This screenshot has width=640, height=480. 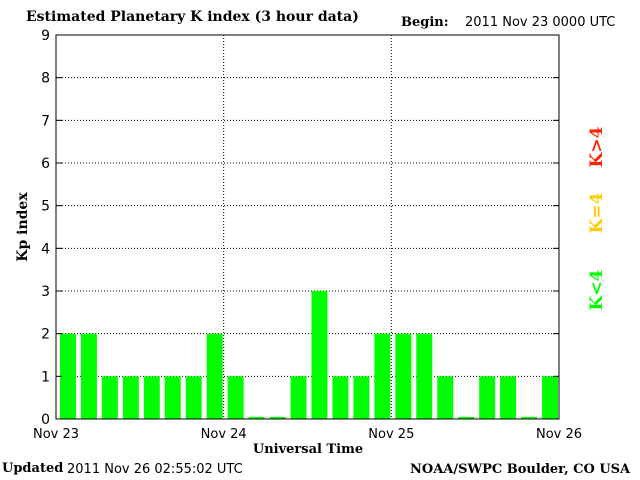 What do you see at coordinates (45, 249) in the screenshot?
I see `y-tick-label: 4` at bounding box center [45, 249].